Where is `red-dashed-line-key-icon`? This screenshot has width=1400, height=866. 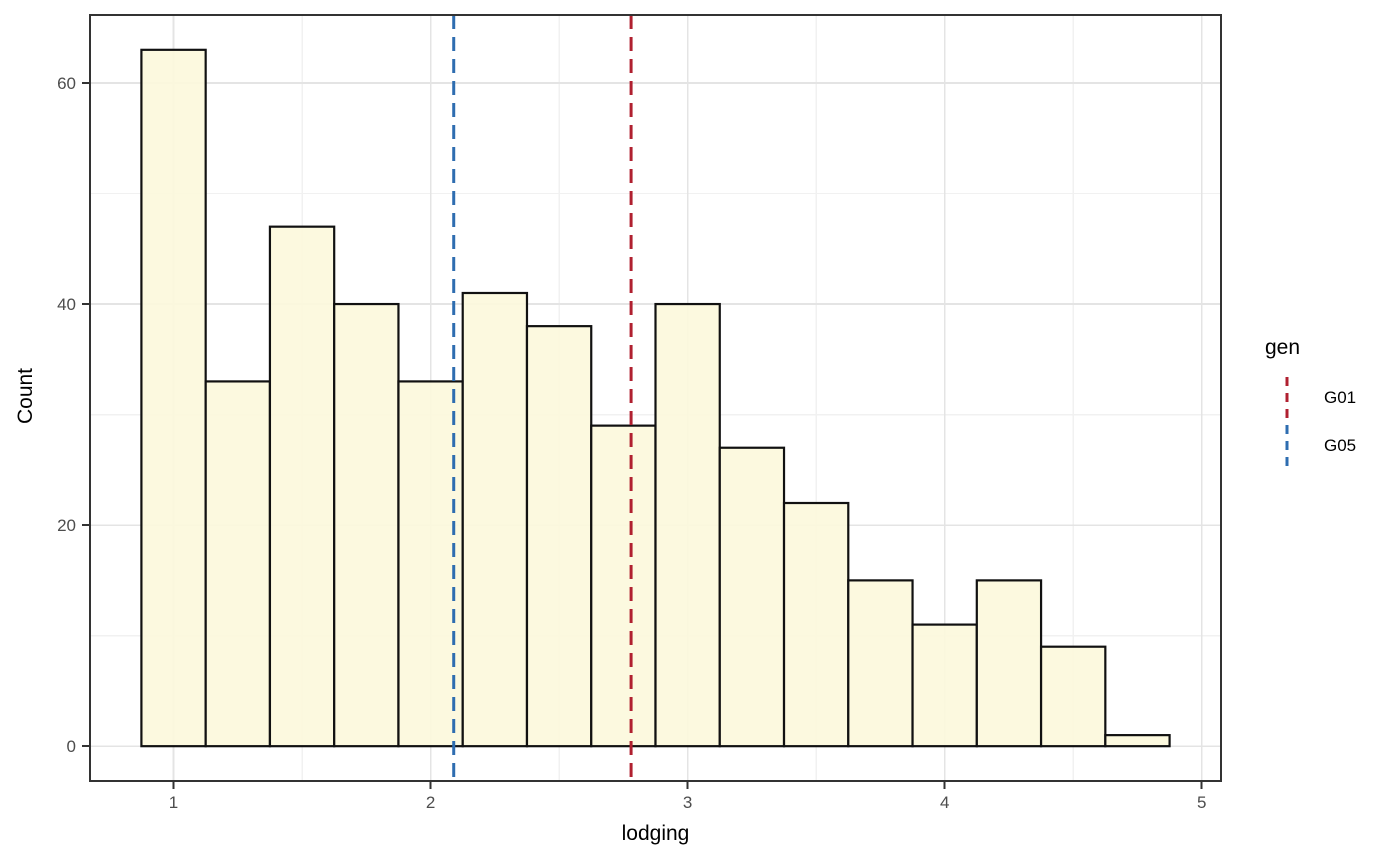
red-dashed-line-key-icon is located at coordinates (1287, 398).